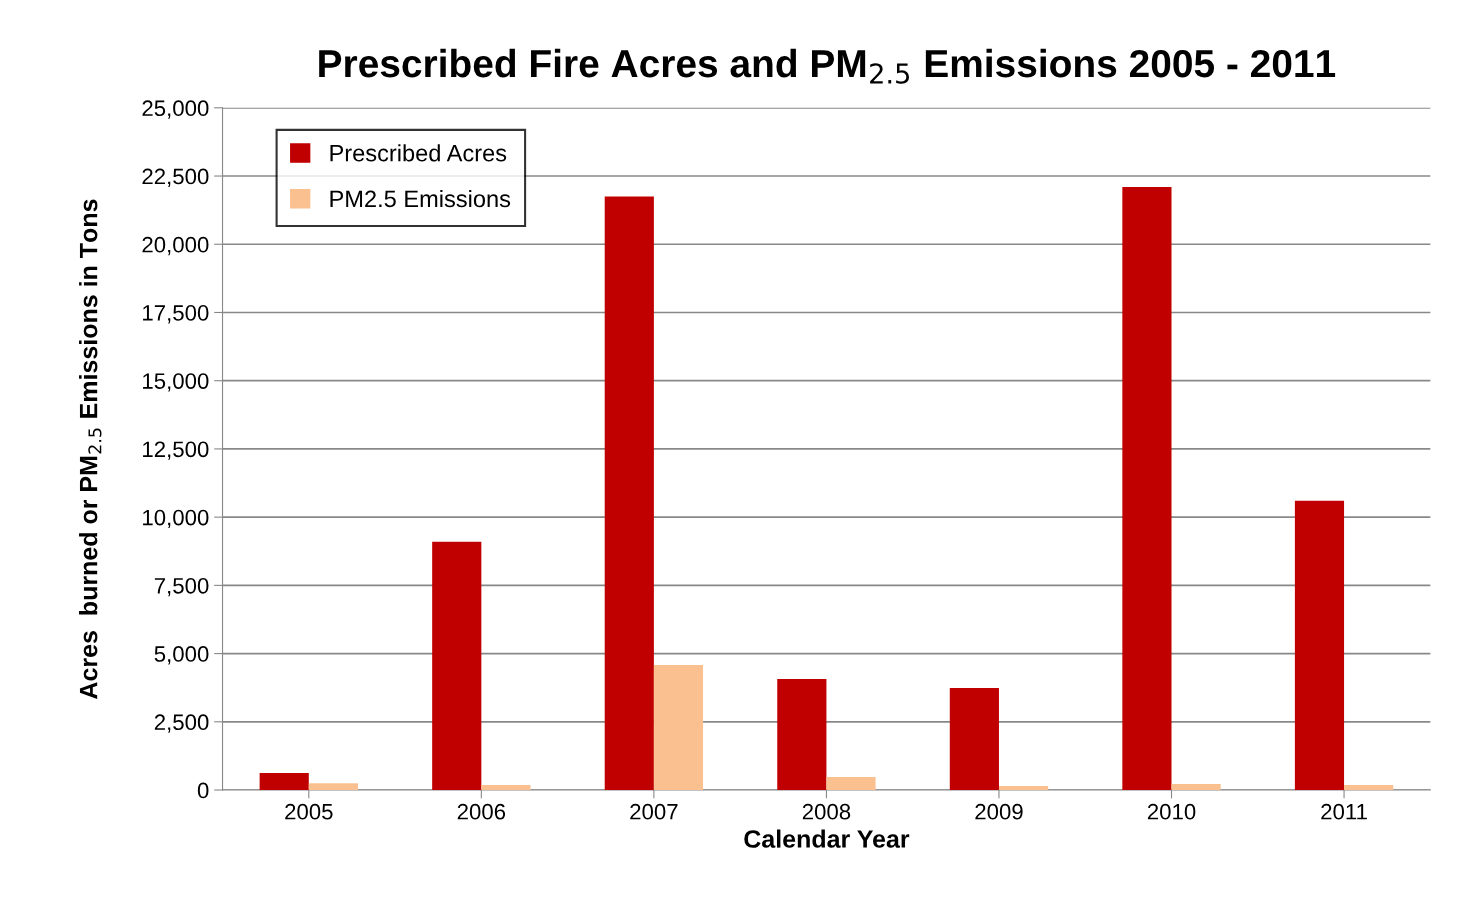 Image resolution: width=1464 pixels, height=906 pixels. What do you see at coordinates (826, 811) in the screenshot?
I see `x-tick-label: 2008` at bounding box center [826, 811].